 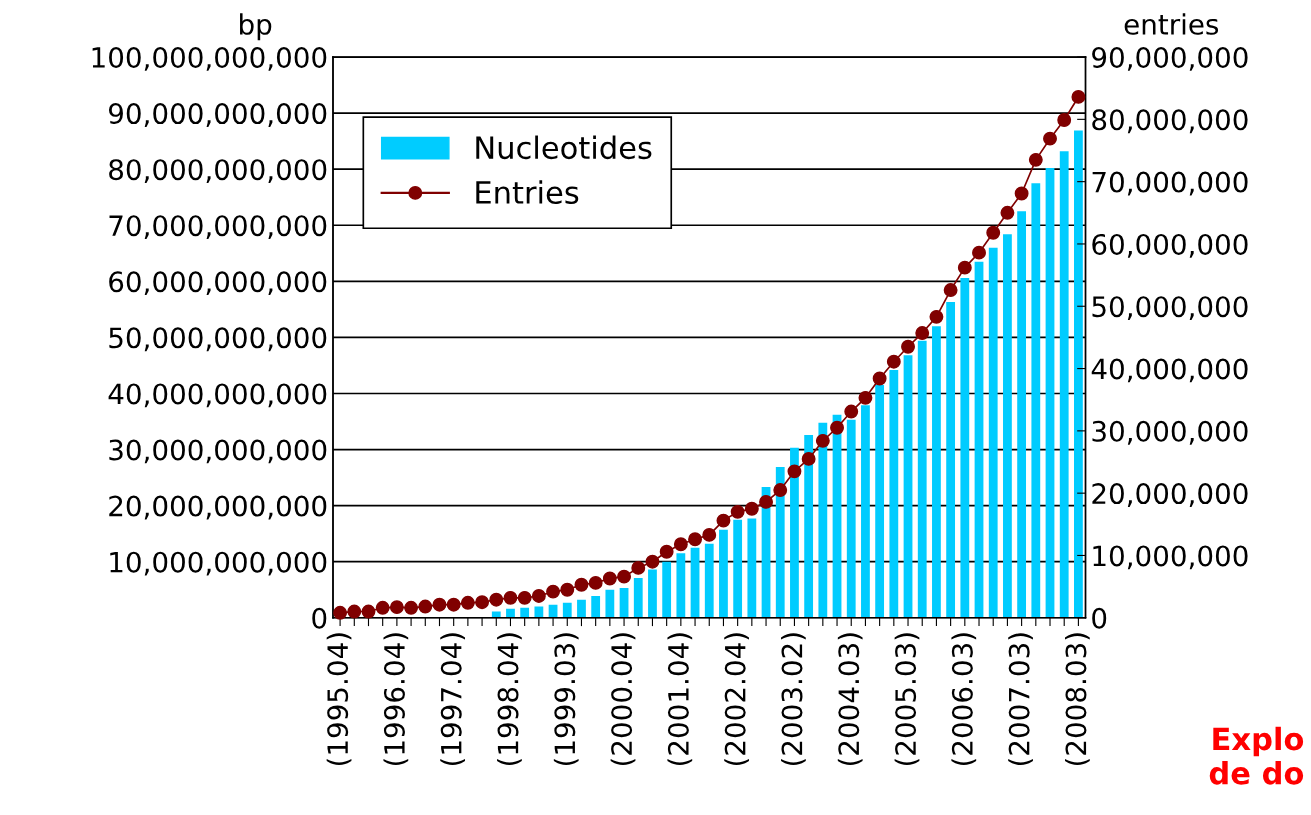 What do you see at coordinates (623, 699) in the screenshot?
I see `x-tick-label: (2000.04)` at bounding box center [623, 699].